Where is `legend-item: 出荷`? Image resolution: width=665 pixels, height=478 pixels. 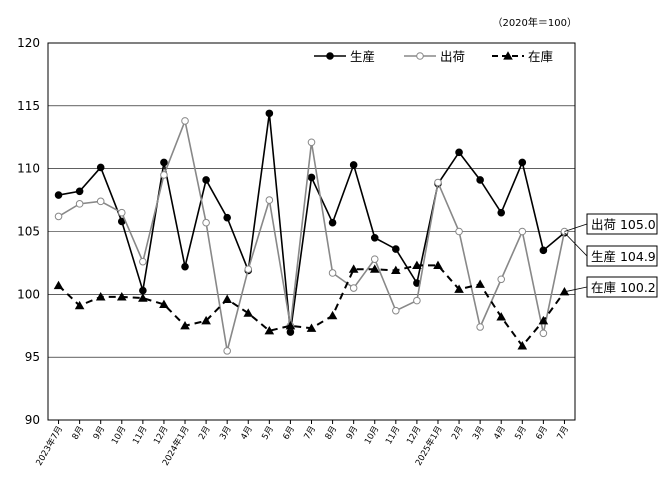 legend-item: 出荷 is located at coordinates (434, 56).